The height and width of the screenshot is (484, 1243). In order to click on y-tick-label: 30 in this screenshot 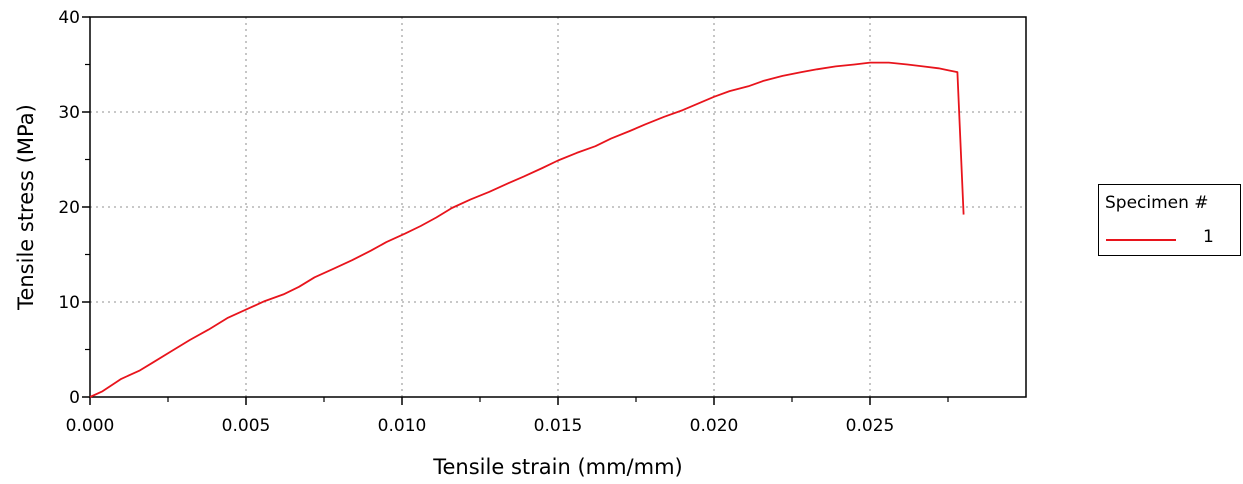, I will do `click(69, 113)`.